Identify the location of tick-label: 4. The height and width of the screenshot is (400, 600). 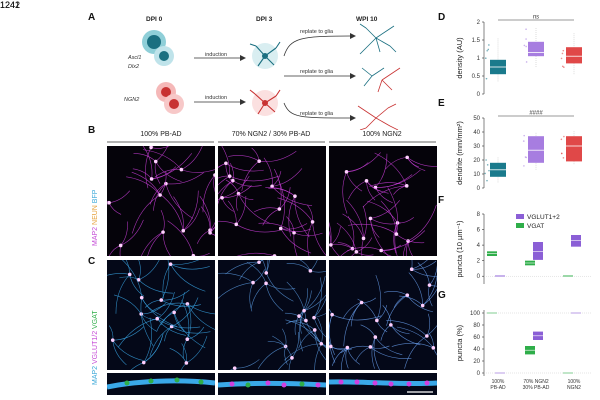
(479, 246).